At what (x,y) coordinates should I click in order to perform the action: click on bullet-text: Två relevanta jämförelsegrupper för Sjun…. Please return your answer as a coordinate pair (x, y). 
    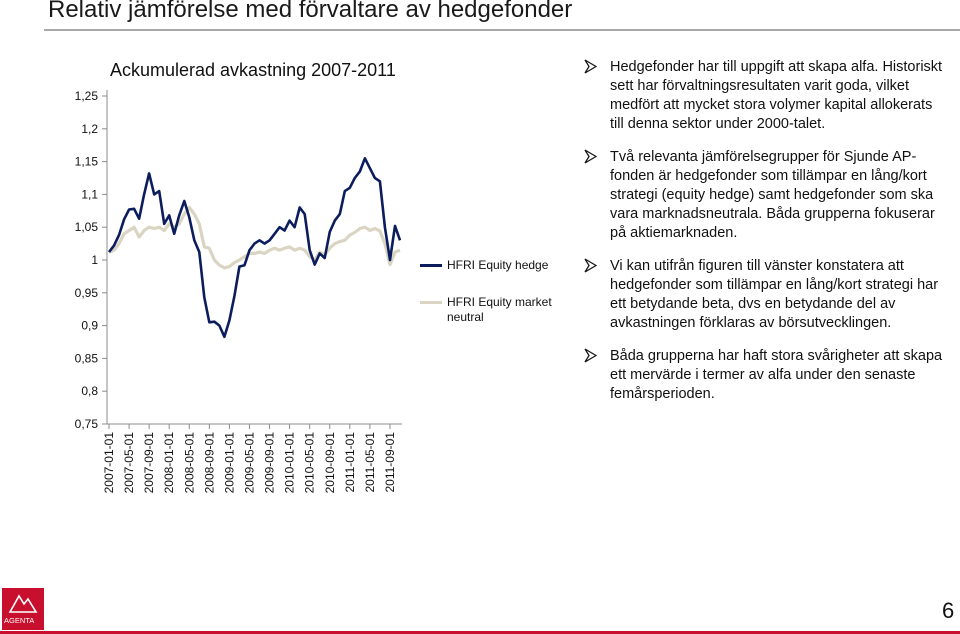
    Looking at the image, I should click on (772, 195).